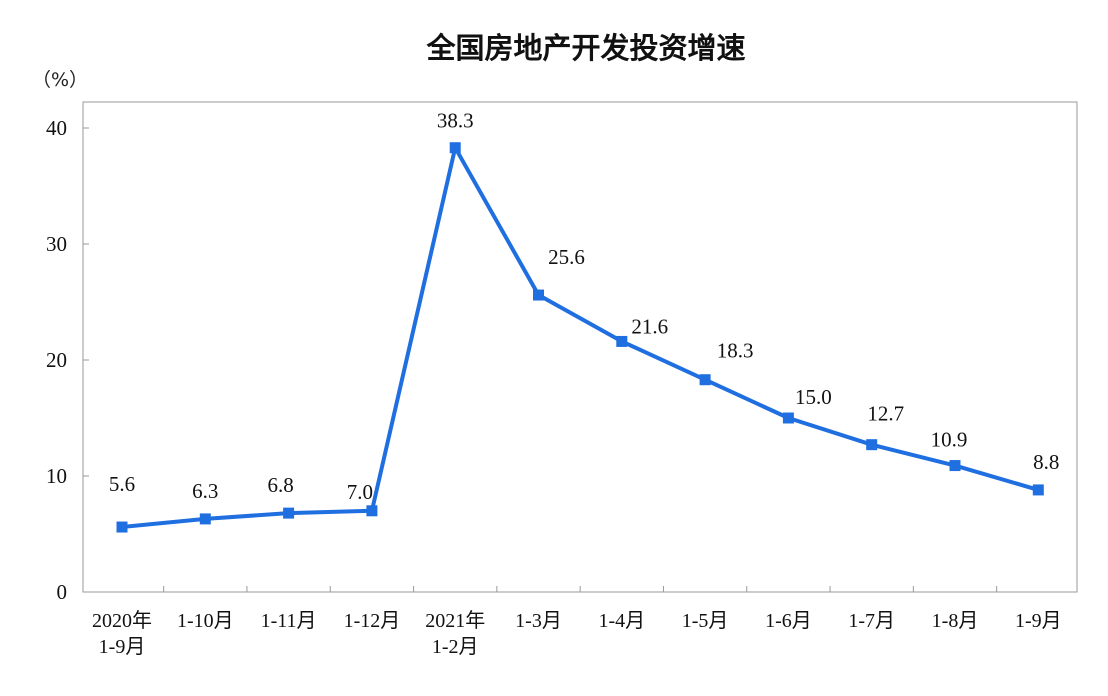 Image resolution: width=1108 pixels, height=696 pixels. What do you see at coordinates (122, 484) in the screenshot?
I see `data-value-label: 5.6` at bounding box center [122, 484].